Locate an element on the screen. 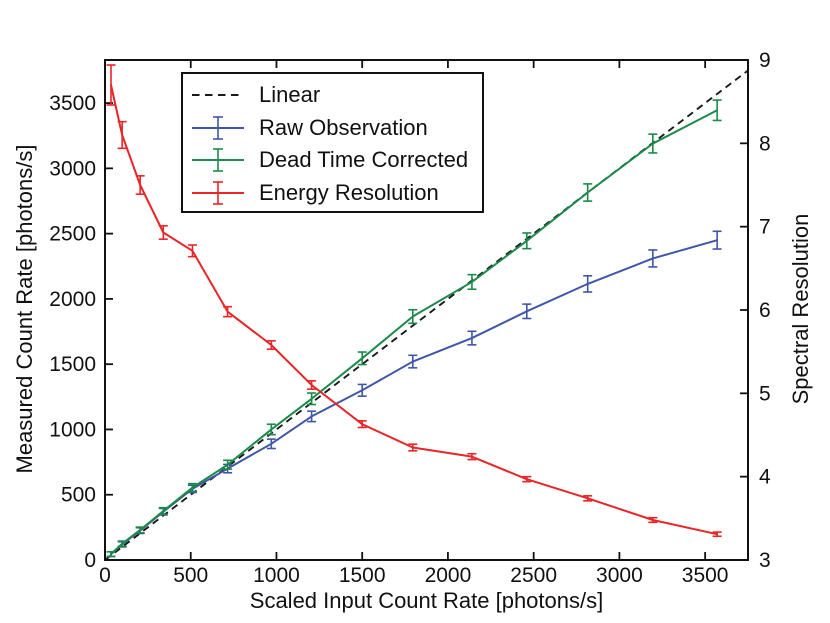  legend-label: Linear is located at coordinates (290, 95).